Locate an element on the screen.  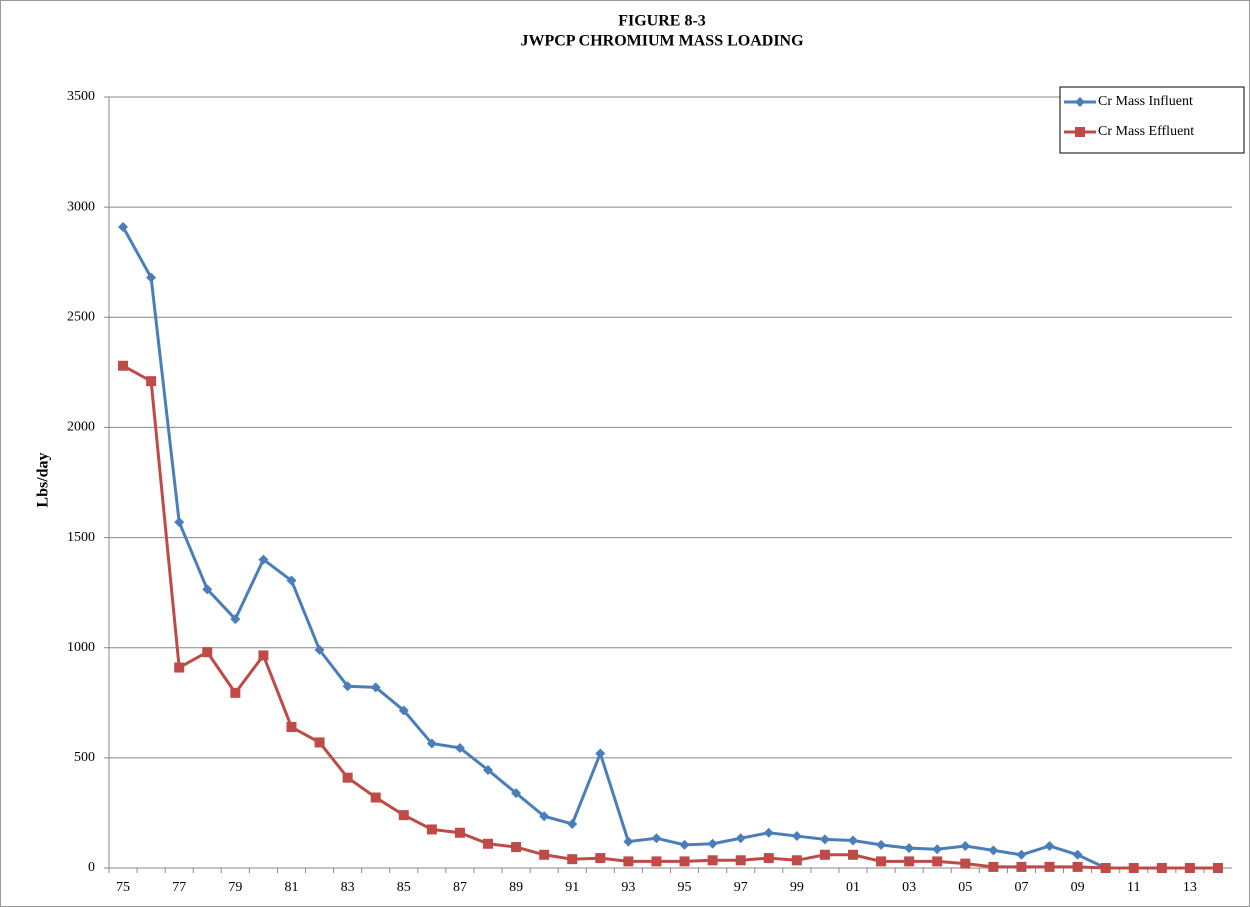
x-tick-label: 85 is located at coordinates (404, 887).